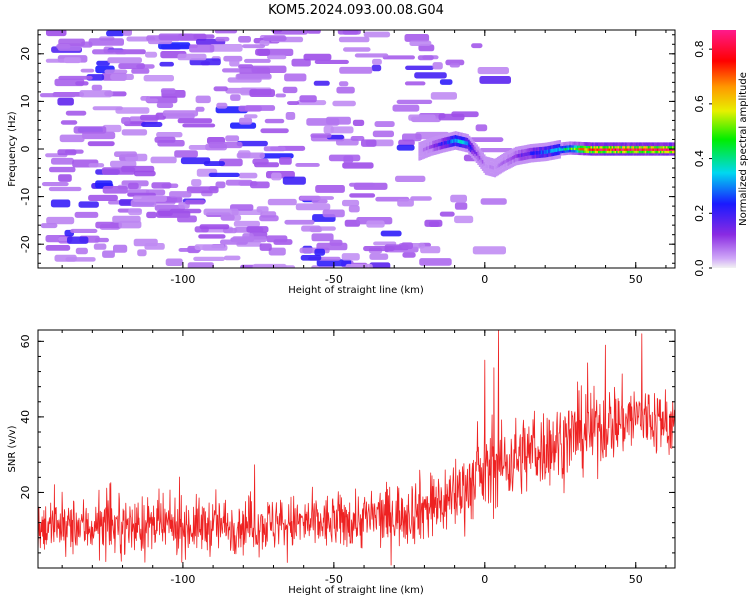 Image resolution: width=750 pixels, height=600 pixels. I want to click on spectrogram-ylabel: Frequency (Hz), so click(12, 149).